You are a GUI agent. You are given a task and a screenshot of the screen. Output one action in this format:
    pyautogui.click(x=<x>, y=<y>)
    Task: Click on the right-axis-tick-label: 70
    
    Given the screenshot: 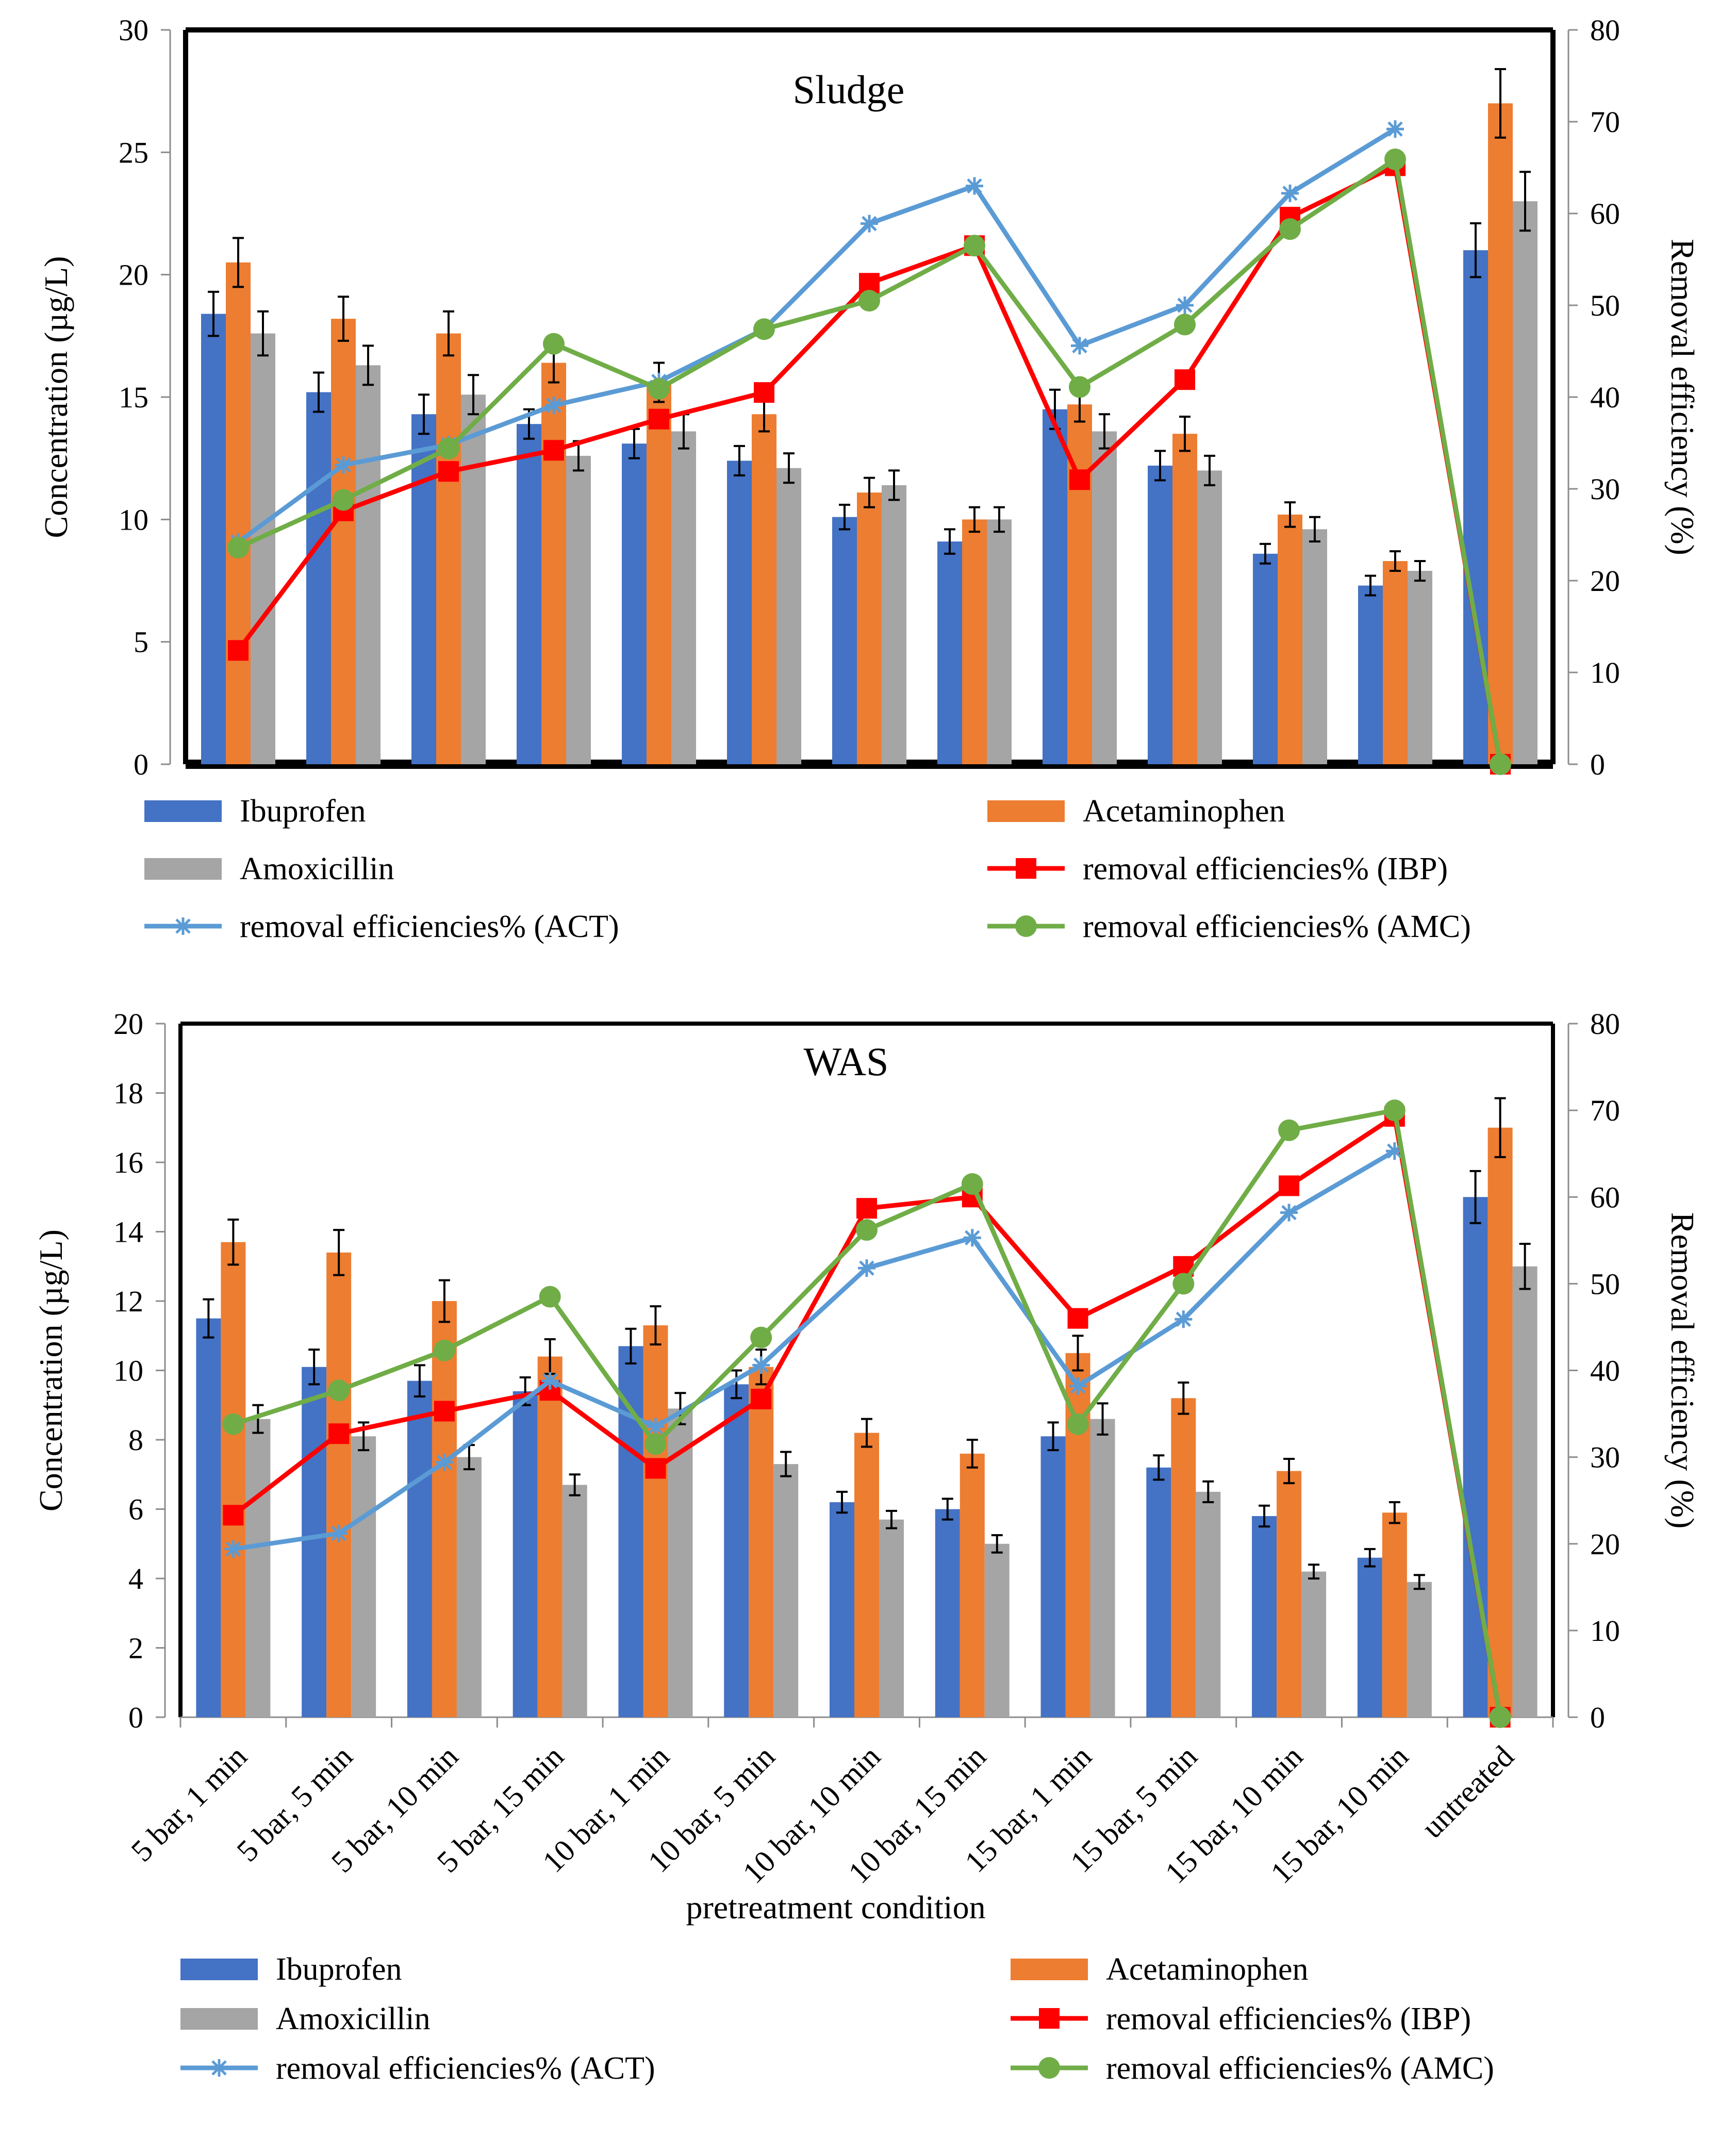 What is the action you would take?
    pyautogui.click(x=1605, y=122)
    